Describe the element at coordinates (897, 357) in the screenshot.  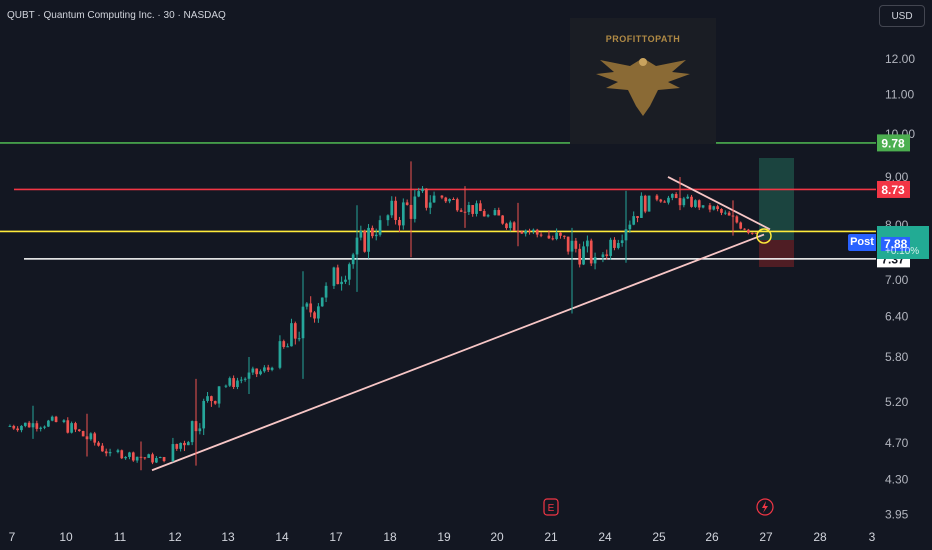
I see `y-tick-label: 5.80` at that location.